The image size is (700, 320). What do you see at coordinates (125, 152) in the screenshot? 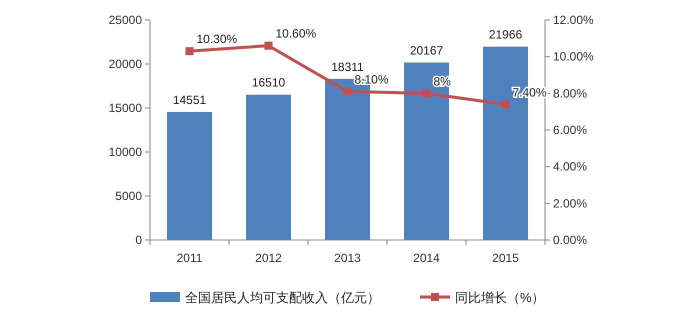
I see `y-tick-label: 10000` at bounding box center [125, 152].